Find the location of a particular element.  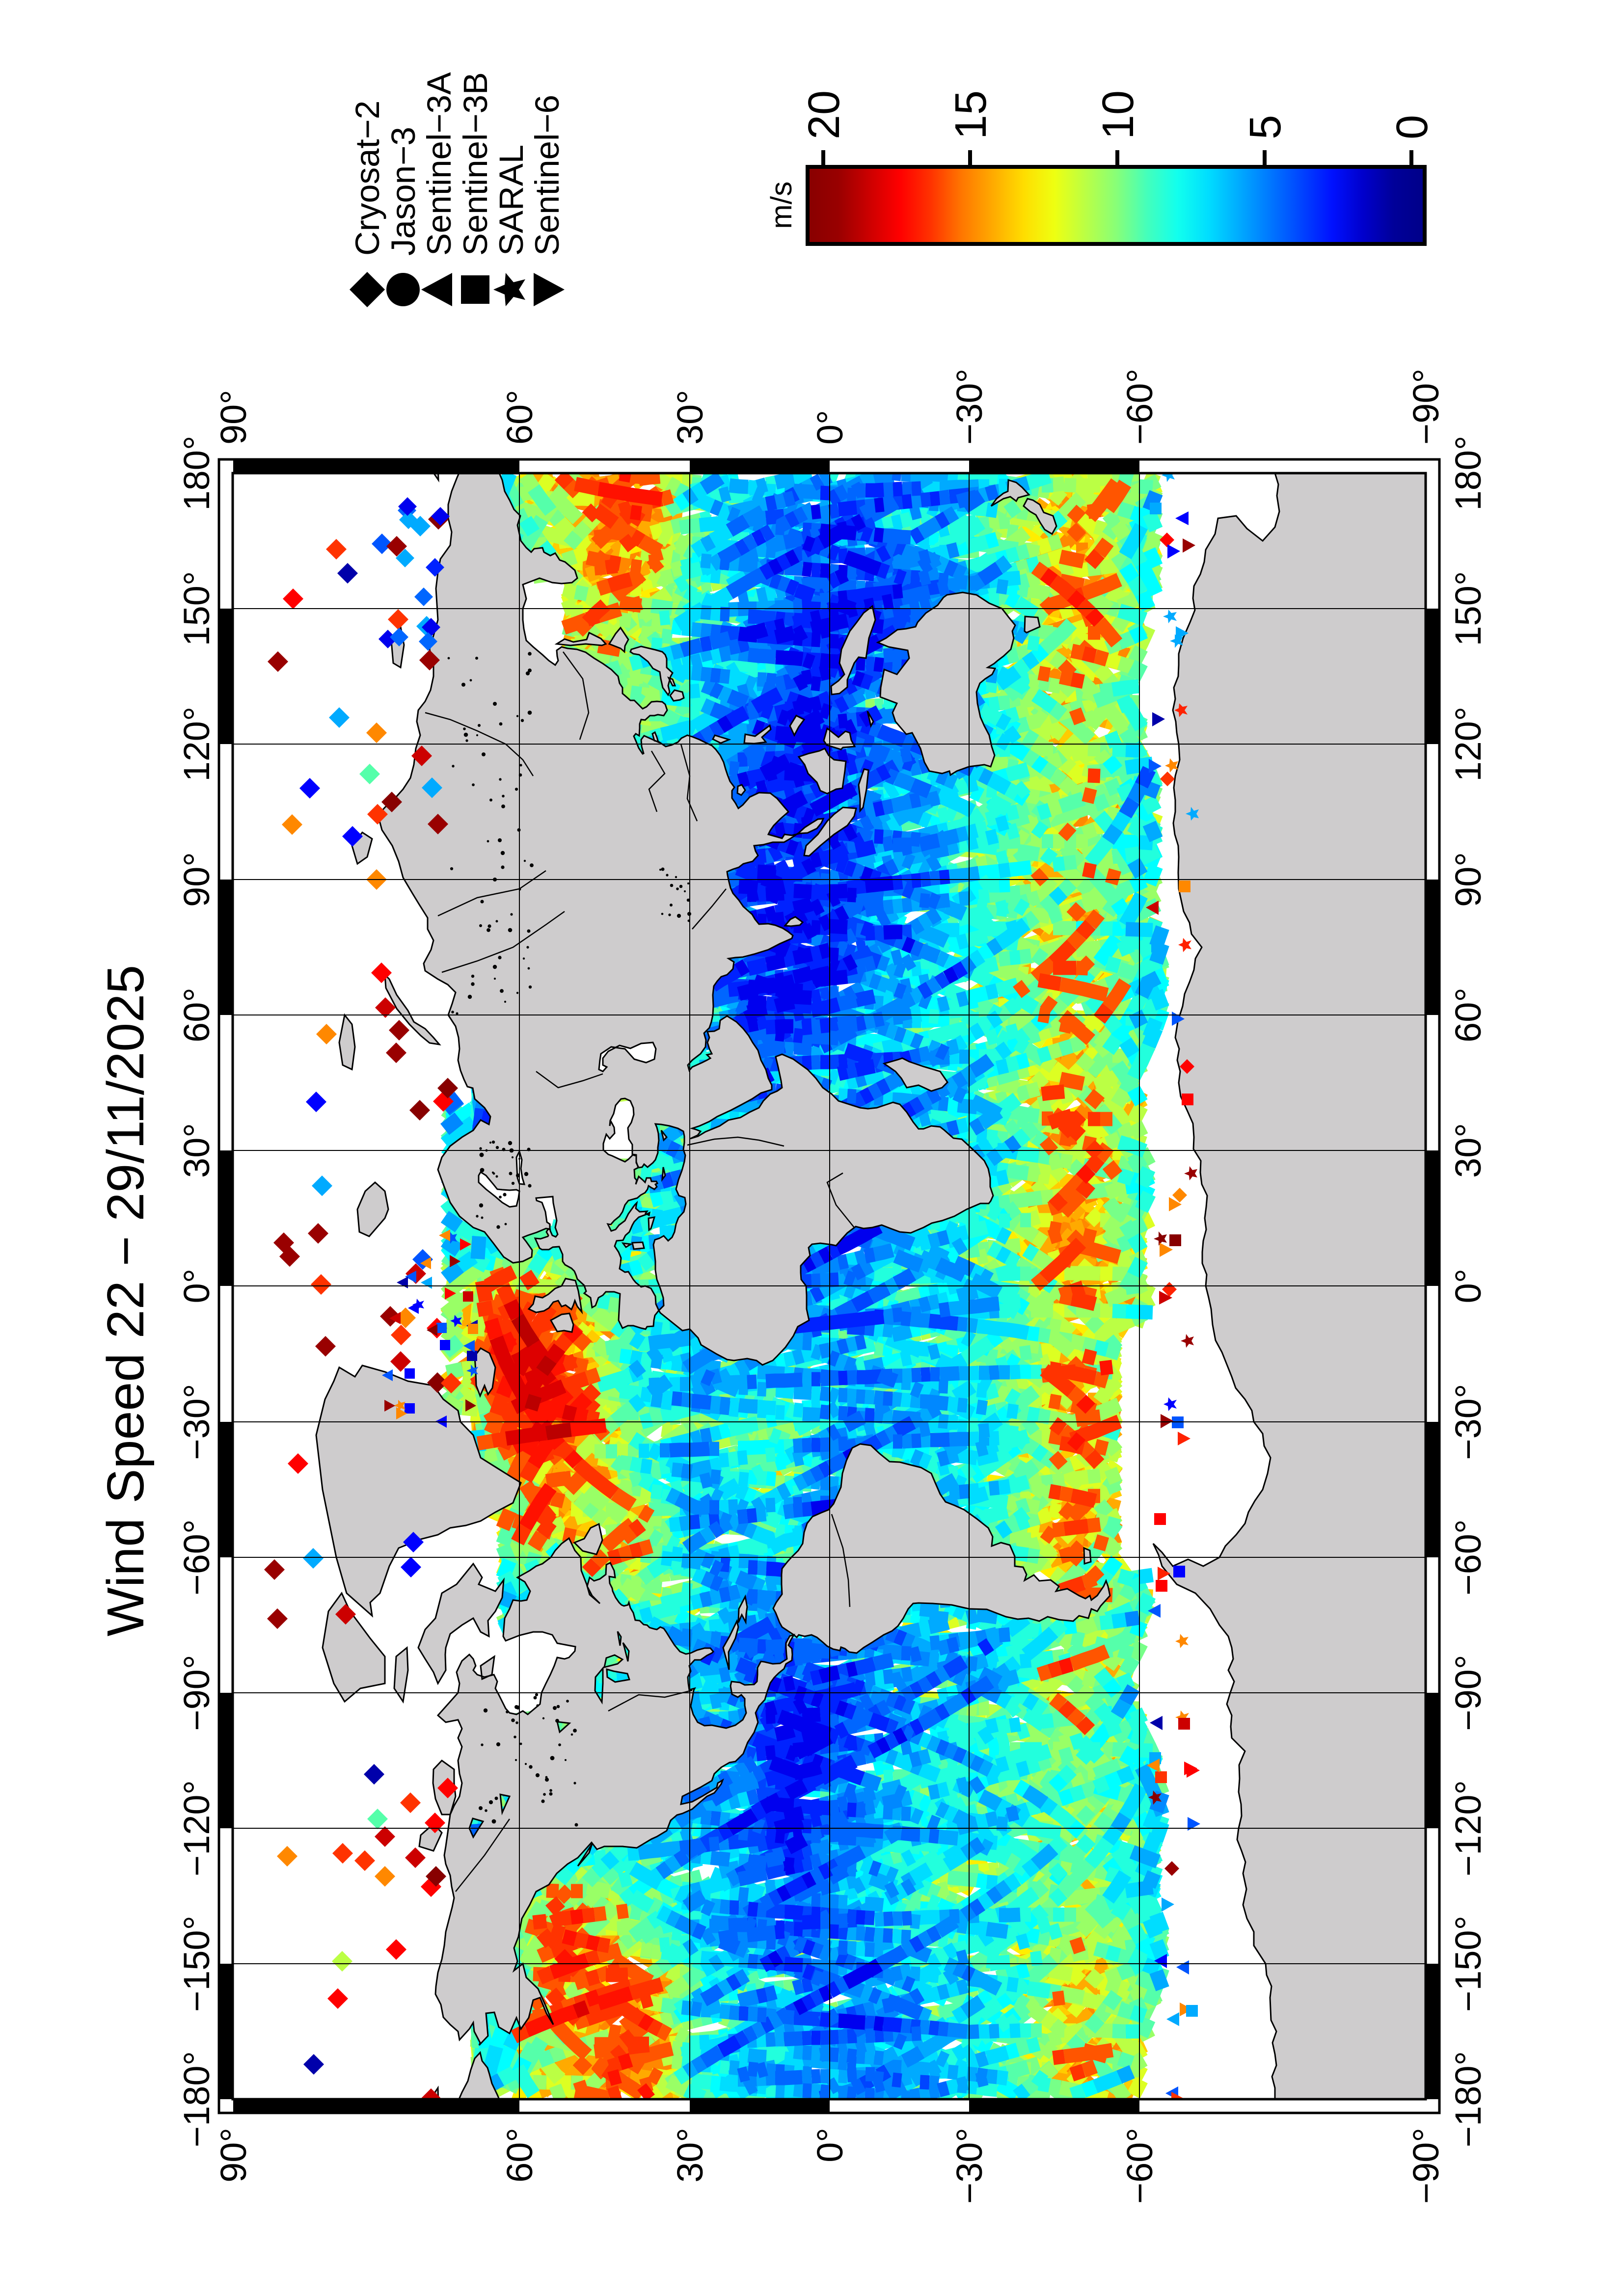

svg-text: m/s is located at coordinates (781, 205).